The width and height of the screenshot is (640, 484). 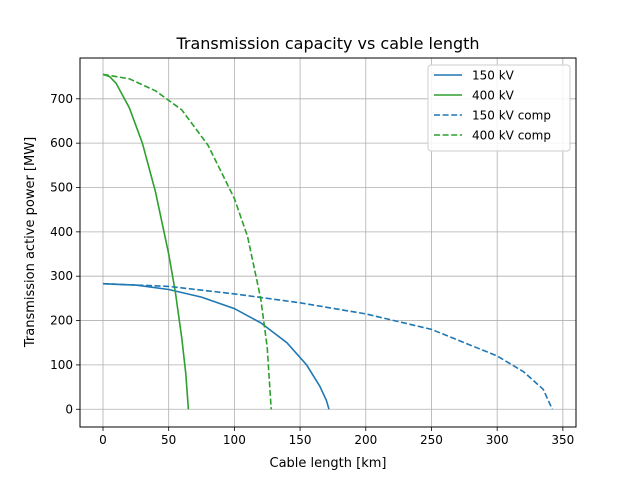 What do you see at coordinates (493, 96) in the screenshot?
I see `legend-label: 400 kV` at bounding box center [493, 96].